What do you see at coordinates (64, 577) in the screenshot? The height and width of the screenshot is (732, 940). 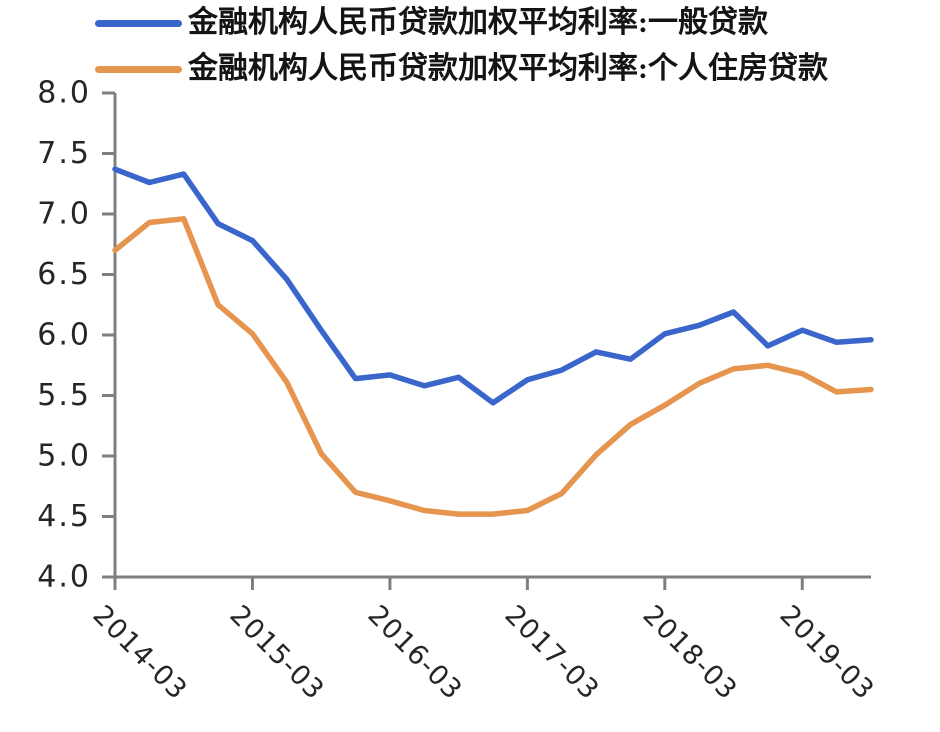 I see `y-axis-tick-label: 4.0` at bounding box center [64, 577].